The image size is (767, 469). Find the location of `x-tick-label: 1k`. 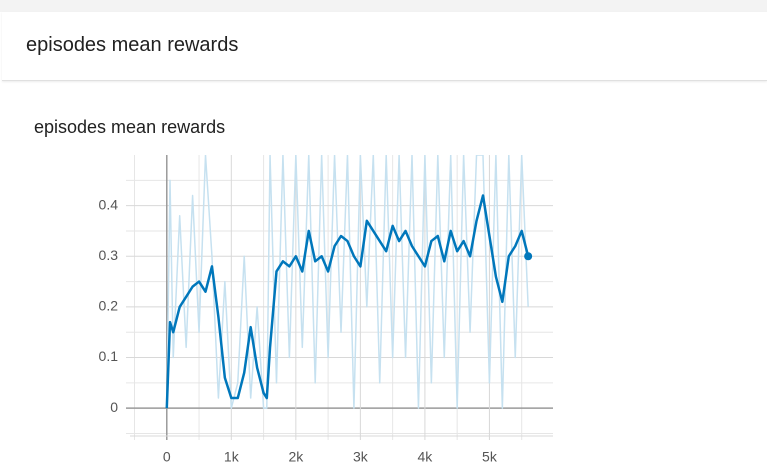

x-tick-label: 1k is located at coordinates (232, 457).